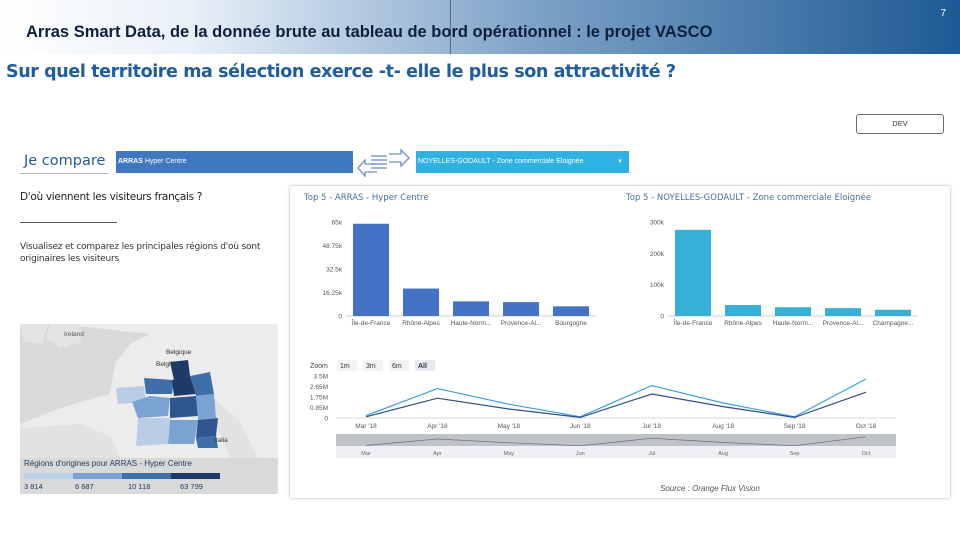 The width and height of the screenshot is (960, 540). Describe the element at coordinates (130, 161) in the screenshot. I see `select-a-prefix: ARRAS` at that location.